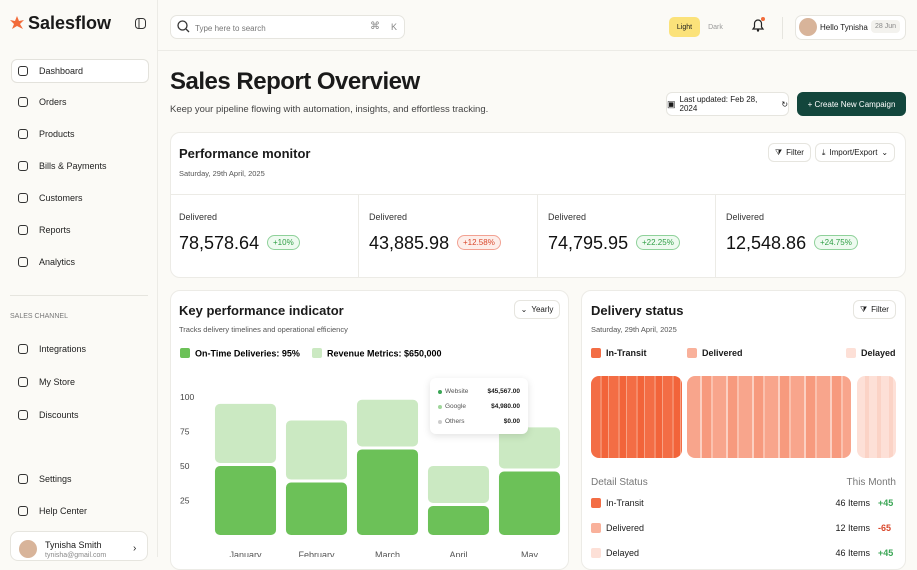  What do you see at coordinates (17, 22) in the screenshot?
I see `logo-icon` at bounding box center [17, 22].